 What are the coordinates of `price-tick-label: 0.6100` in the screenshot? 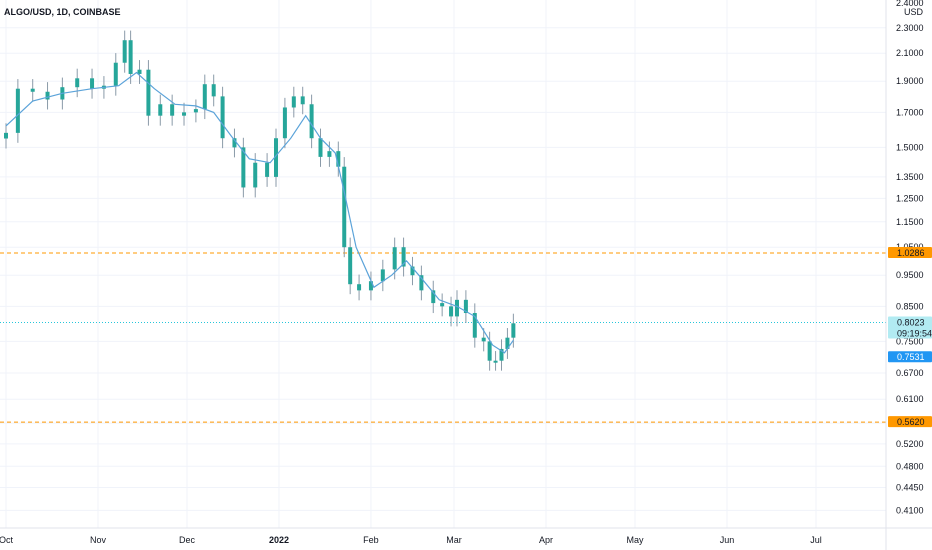 It's located at (910, 399).